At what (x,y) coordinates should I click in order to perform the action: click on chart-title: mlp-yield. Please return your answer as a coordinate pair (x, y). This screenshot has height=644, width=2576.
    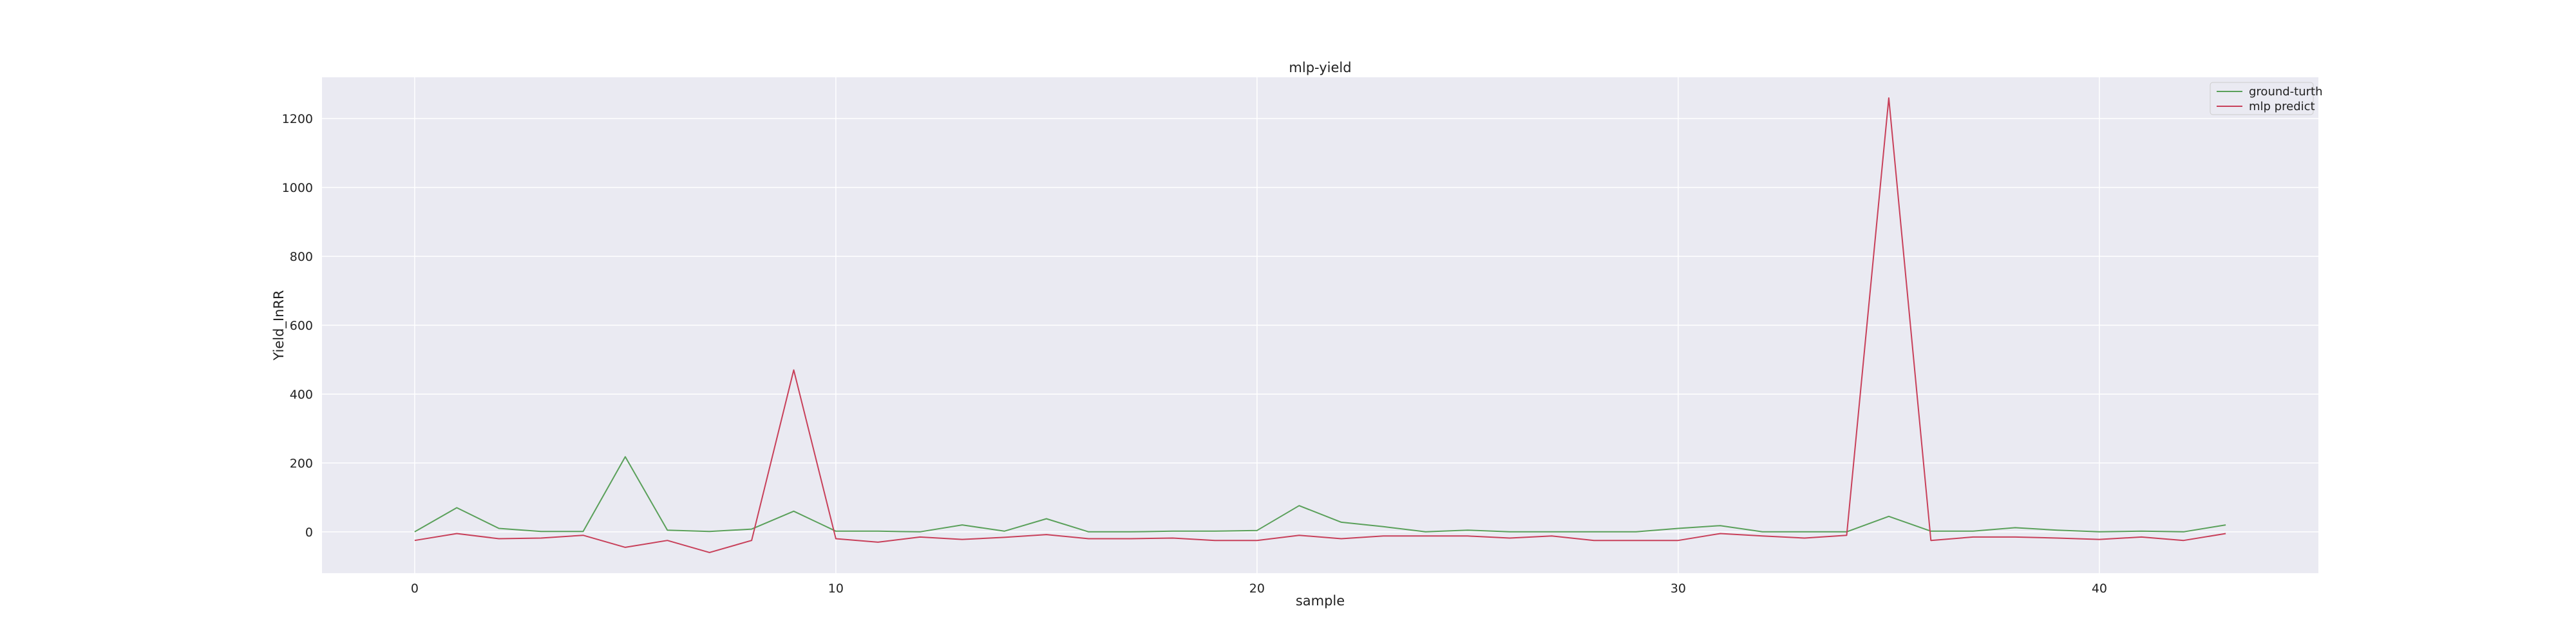
    Looking at the image, I should click on (1320, 67).